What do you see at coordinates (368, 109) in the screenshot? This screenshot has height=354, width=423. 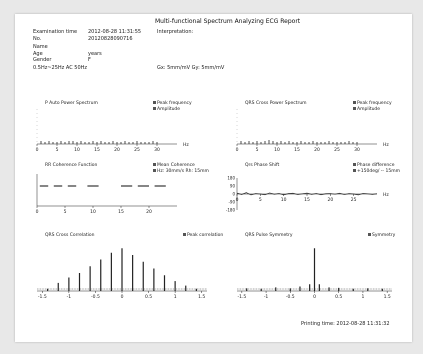 I see `legend-label-1-1: Amplitude` at bounding box center [368, 109].